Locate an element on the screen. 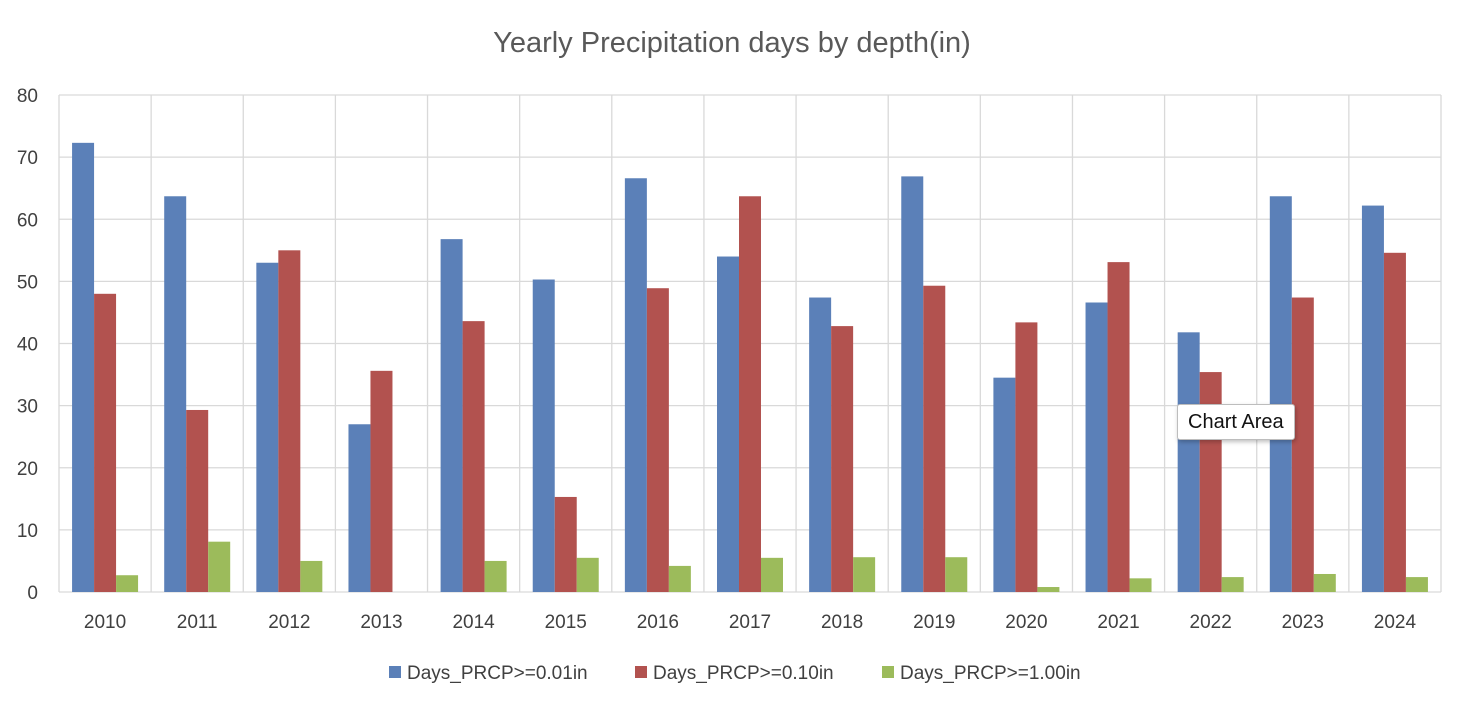 This screenshot has width=1468, height=706. x-tick-label: 2014 is located at coordinates (473, 622).